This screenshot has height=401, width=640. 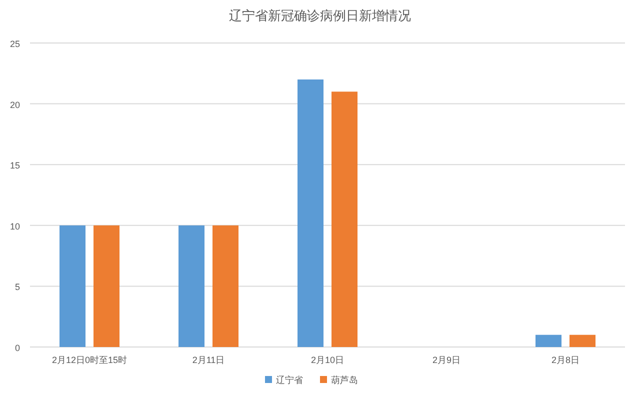 What do you see at coordinates (289, 380) in the screenshot?
I see `legend-label: 辽宁省` at bounding box center [289, 380].